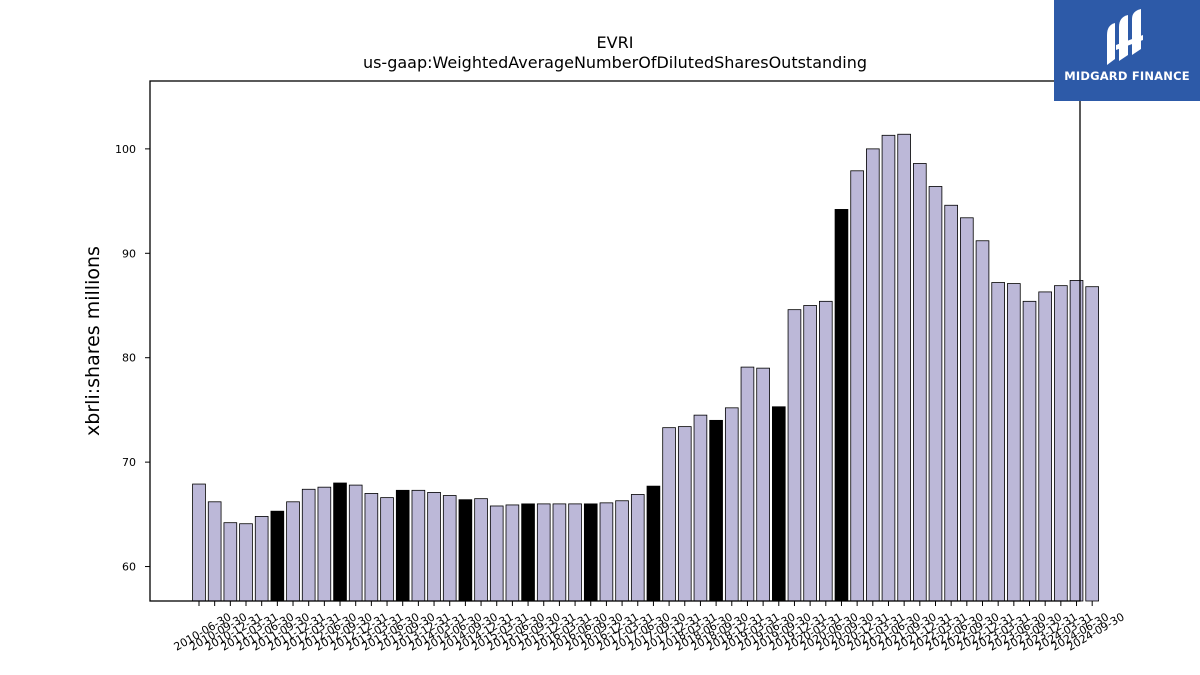 This screenshot has height=675, width=1200. Describe the element at coordinates (129, 253) in the screenshot. I see `y-tick-label: 90` at that location.